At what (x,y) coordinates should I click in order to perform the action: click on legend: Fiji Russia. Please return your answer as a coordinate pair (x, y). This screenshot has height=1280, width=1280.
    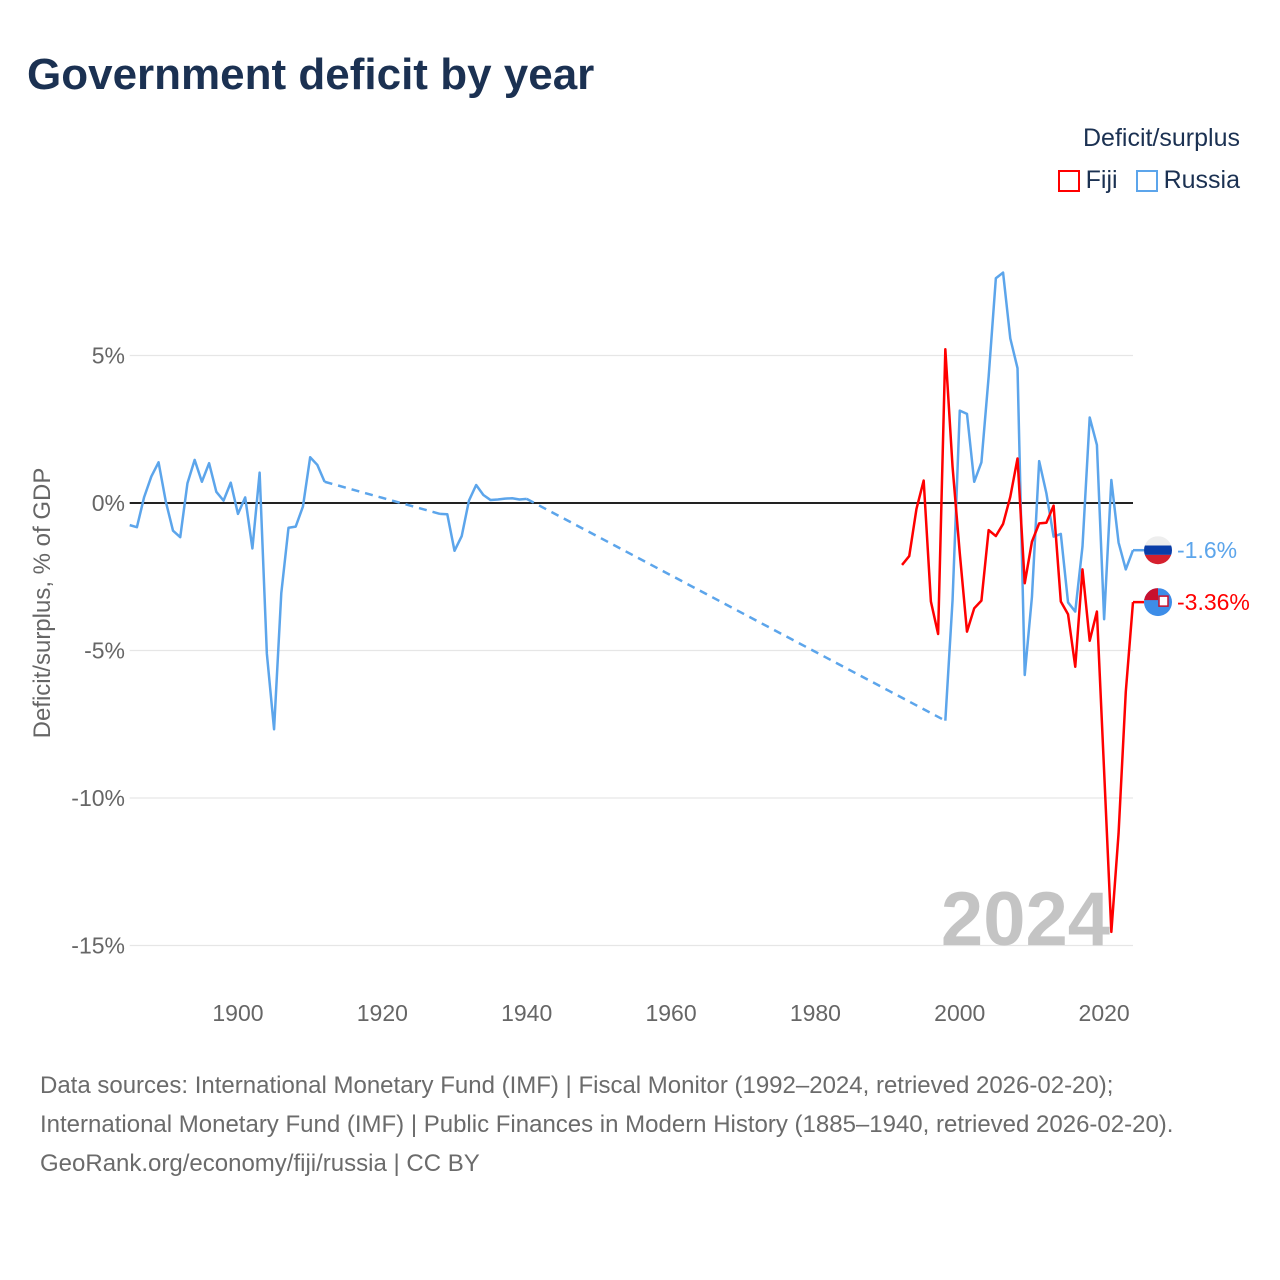
    Looking at the image, I should click on (1148, 180).